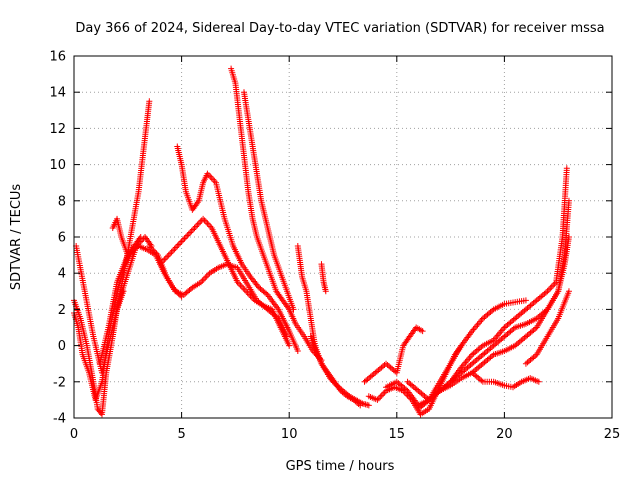 This screenshot has width=640, height=480. Describe the element at coordinates (397, 434) in the screenshot. I see `x-tick-label: 15` at that location.